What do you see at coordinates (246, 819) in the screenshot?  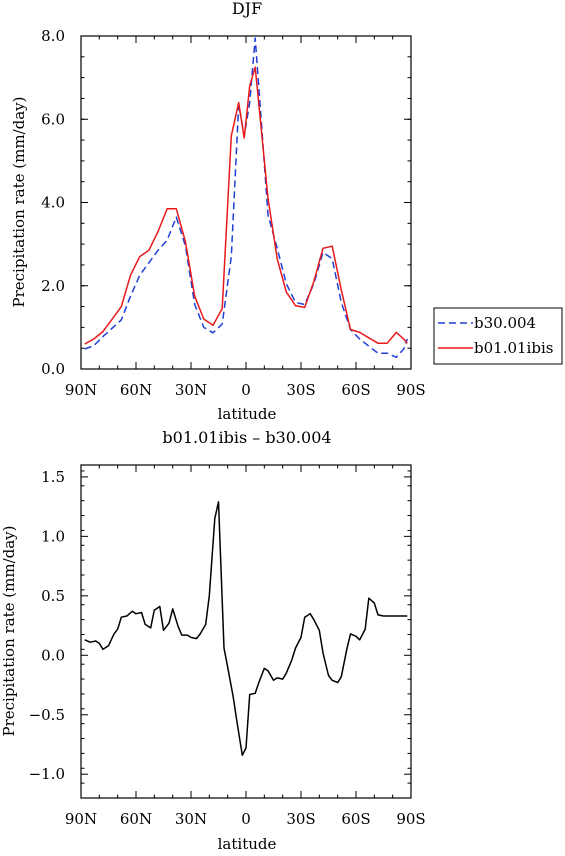 I see `difference-x-tick-label: 0` at bounding box center [246, 819].